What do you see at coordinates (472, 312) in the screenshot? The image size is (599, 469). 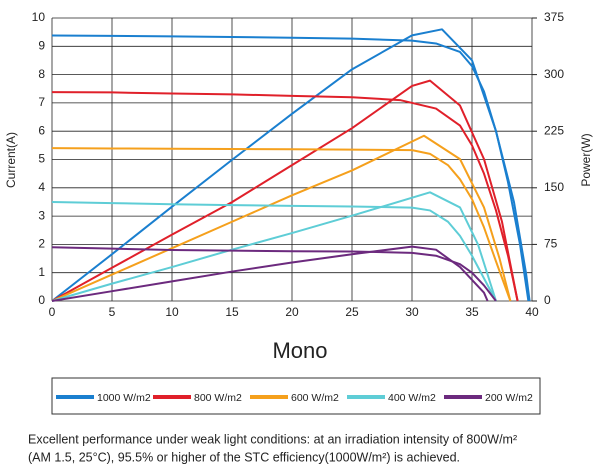 I see `x-tick-label: 35` at bounding box center [472, 312].